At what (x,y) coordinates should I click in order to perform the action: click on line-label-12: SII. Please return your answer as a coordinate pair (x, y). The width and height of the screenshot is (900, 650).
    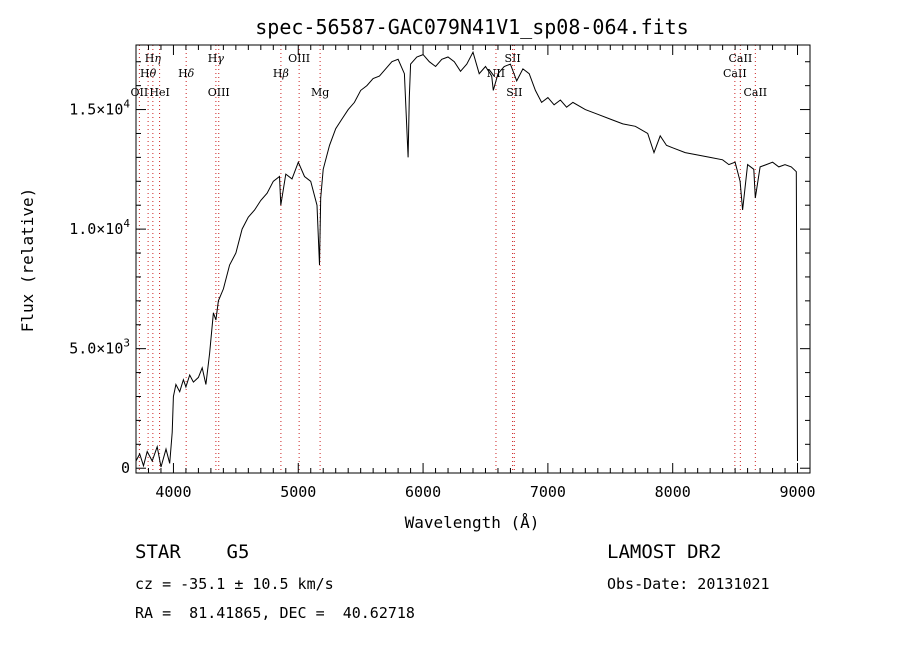
    Looking at the image, I should click on (514, 92).